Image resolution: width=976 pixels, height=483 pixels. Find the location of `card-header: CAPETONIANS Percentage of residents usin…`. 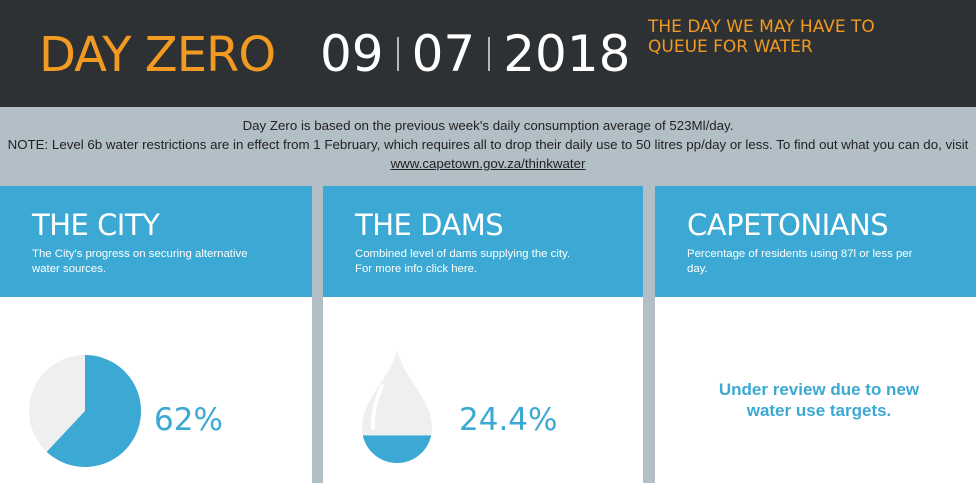

card-header: CAPETONIANS Percentage of residents usin… is located at coordinates (815, 241).